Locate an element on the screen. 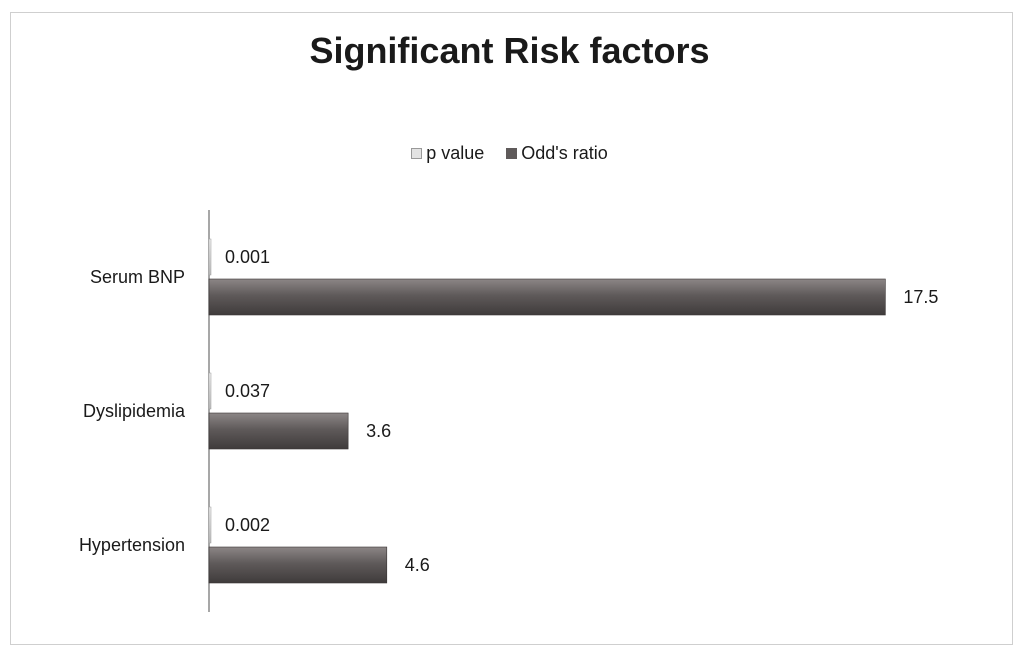 The width and height of the screenshot is (1019, 650). chart-title: Significant Risk factors is located at coordinates (509, 50).